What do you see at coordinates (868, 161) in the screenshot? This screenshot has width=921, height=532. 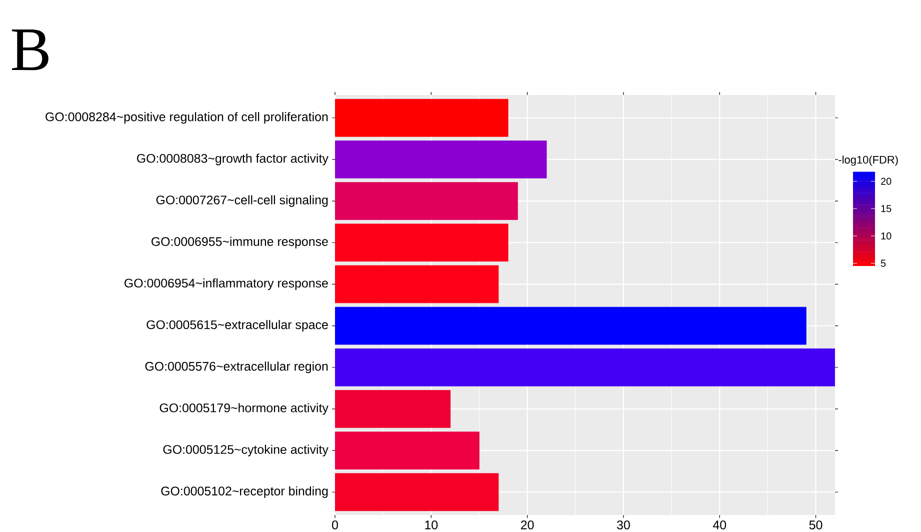 I see `color-bar-title: -log10(FDR)` at bounding box center [868, 161].